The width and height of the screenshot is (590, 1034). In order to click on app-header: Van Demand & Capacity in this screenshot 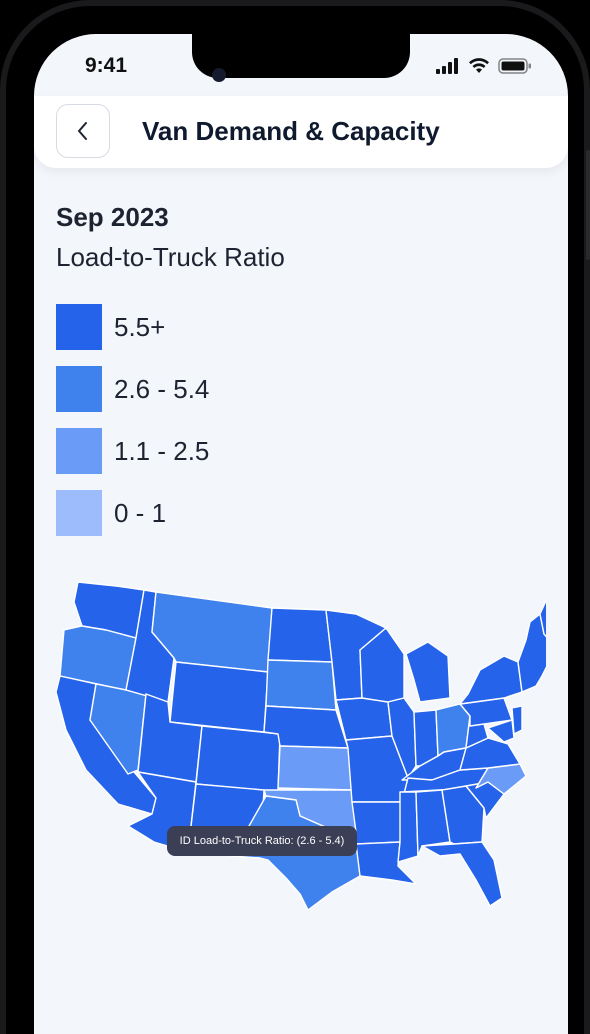, I will do `click(301, 132)`.